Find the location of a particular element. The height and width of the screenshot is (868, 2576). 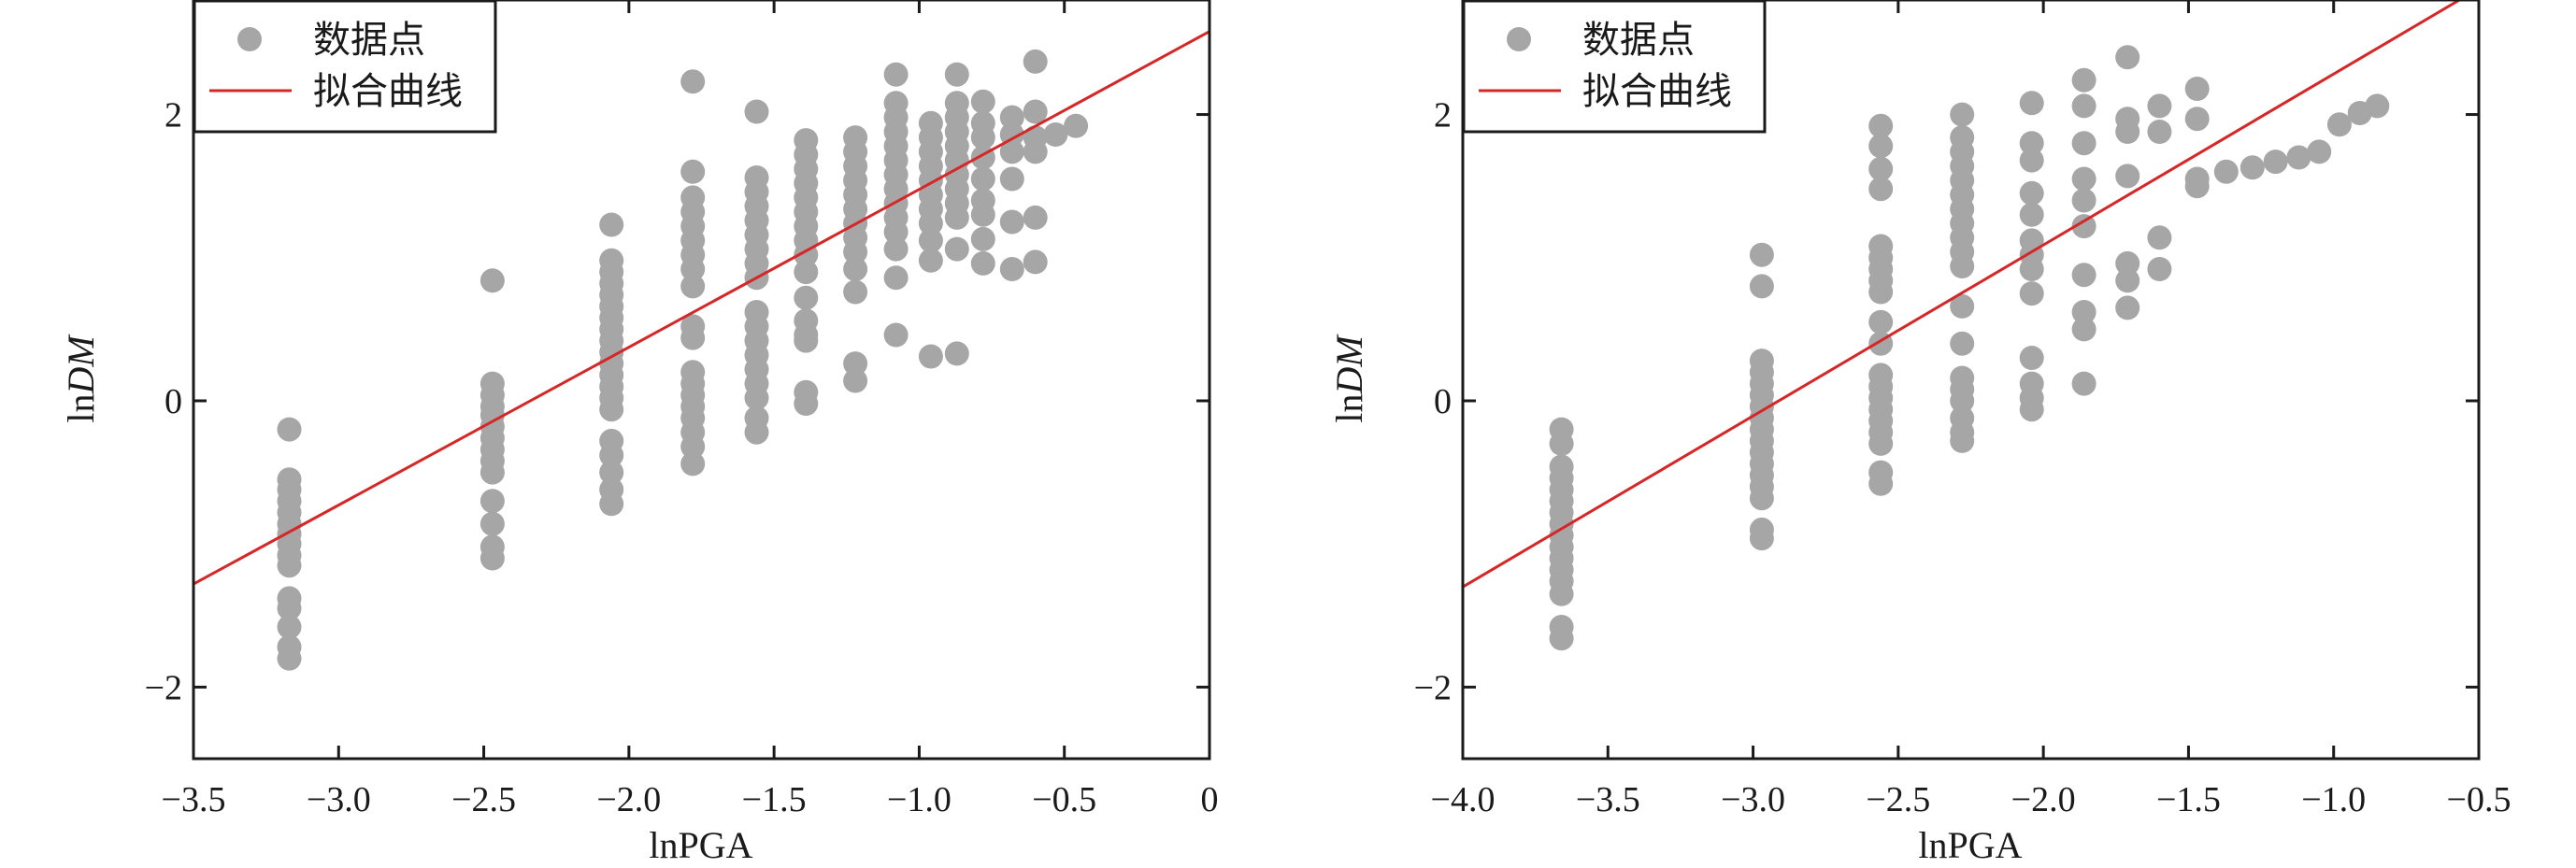

x-tick-label-left: 0 is located at coordinates (1210, 799).